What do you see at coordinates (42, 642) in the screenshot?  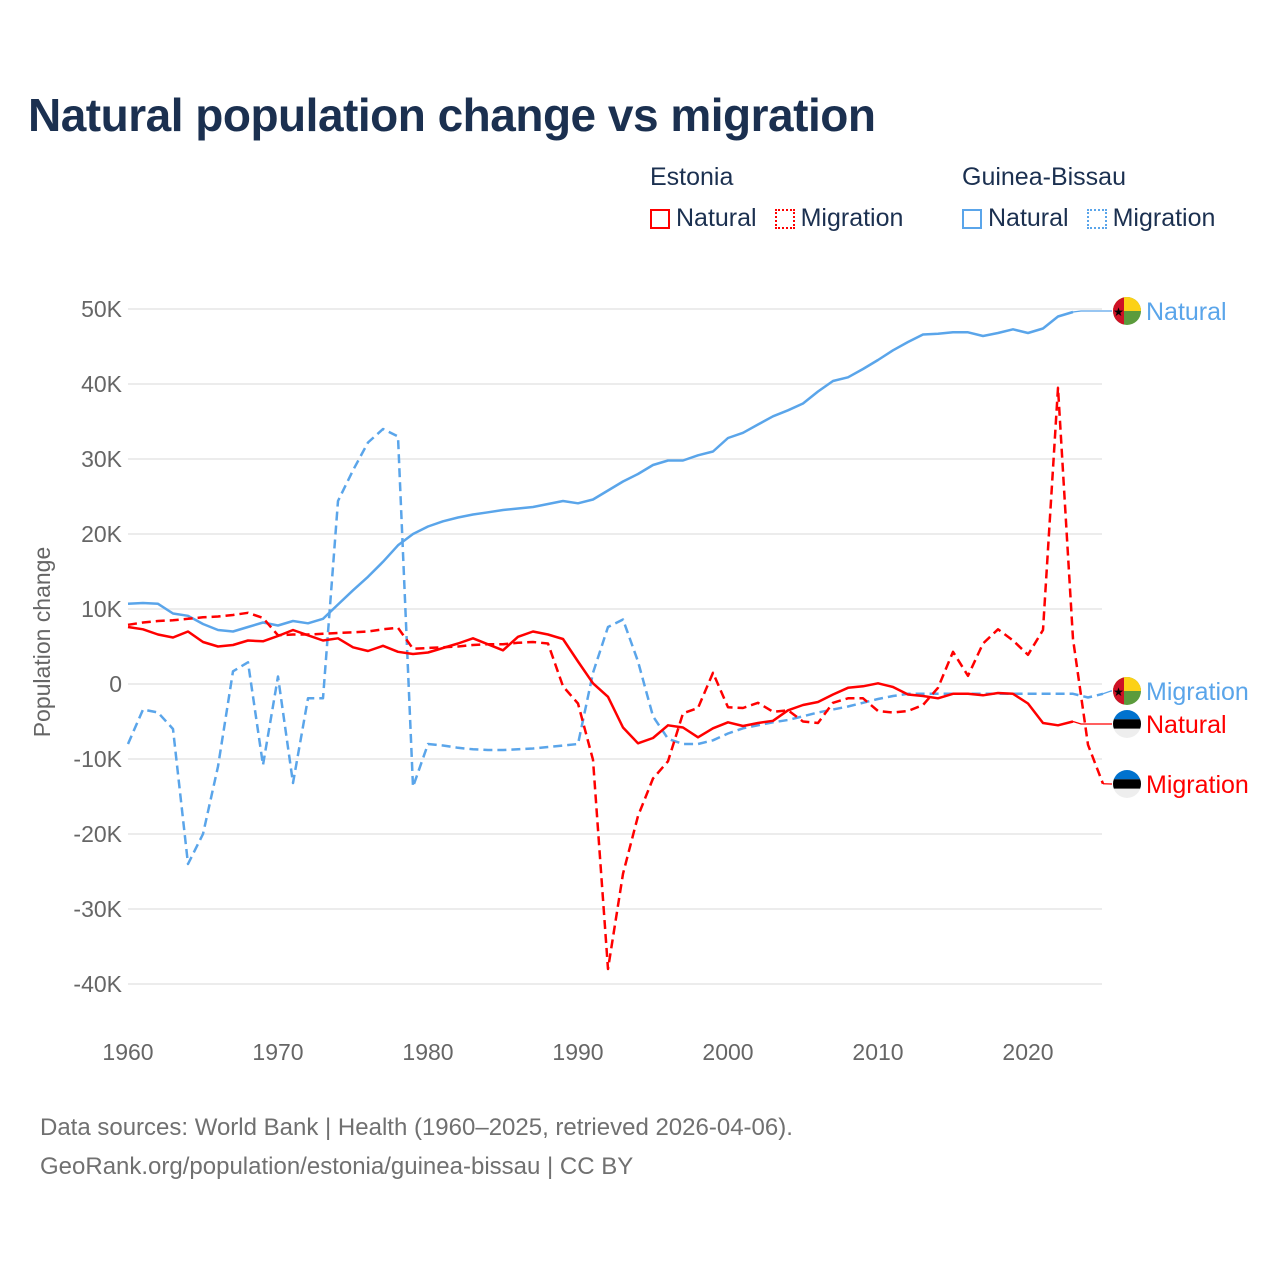 I see `y-axis-label: Population change` at bounding box center [42, 642].